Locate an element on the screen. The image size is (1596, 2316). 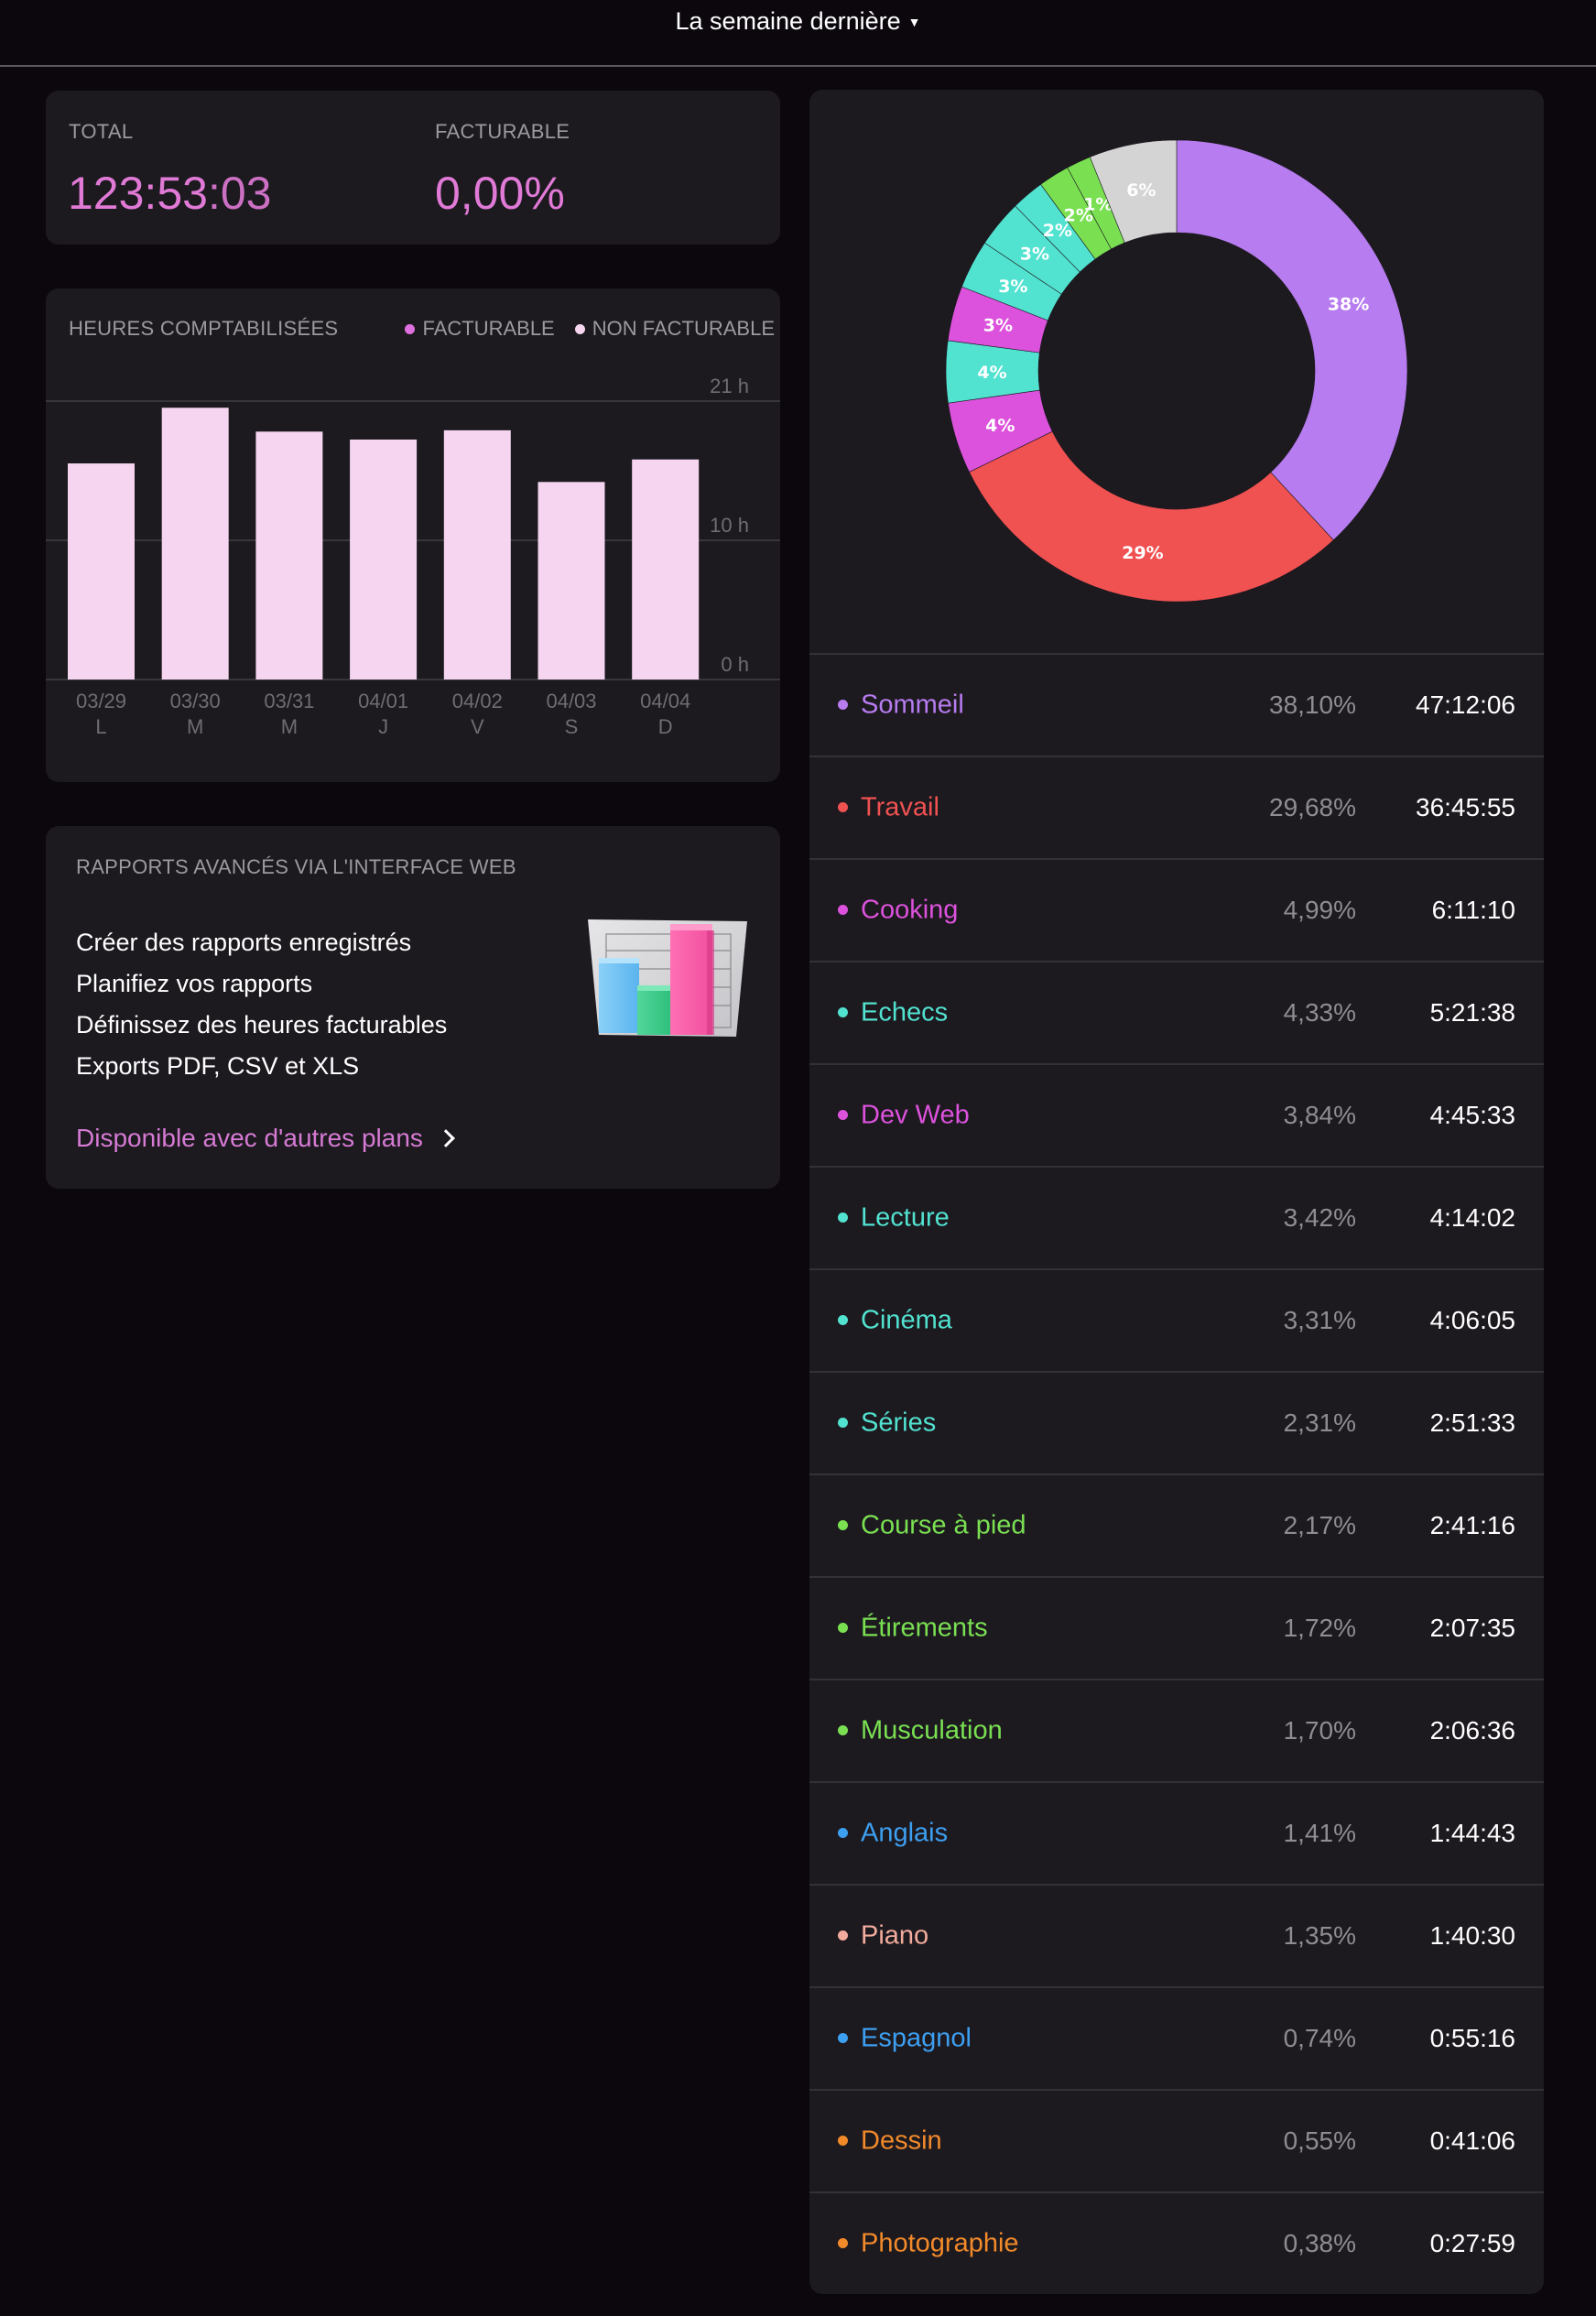
bar-03-31-non-billable is located at coordinates (289, 555).